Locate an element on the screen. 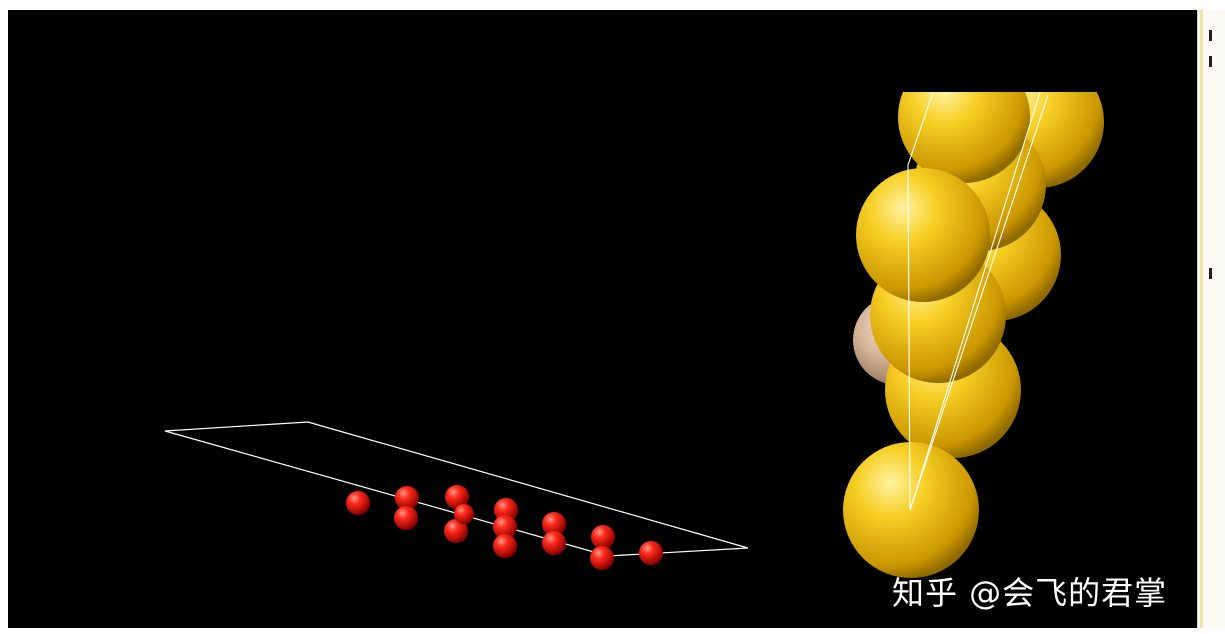  red-atom-cluster is located at coordinates (504, 527).